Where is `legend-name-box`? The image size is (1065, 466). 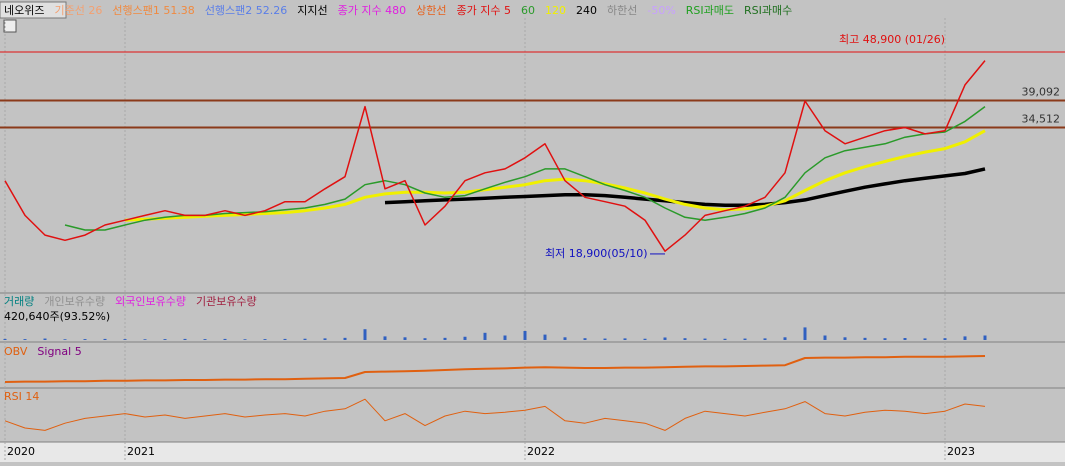
legend-name-box is located at coordinates (33, 10).